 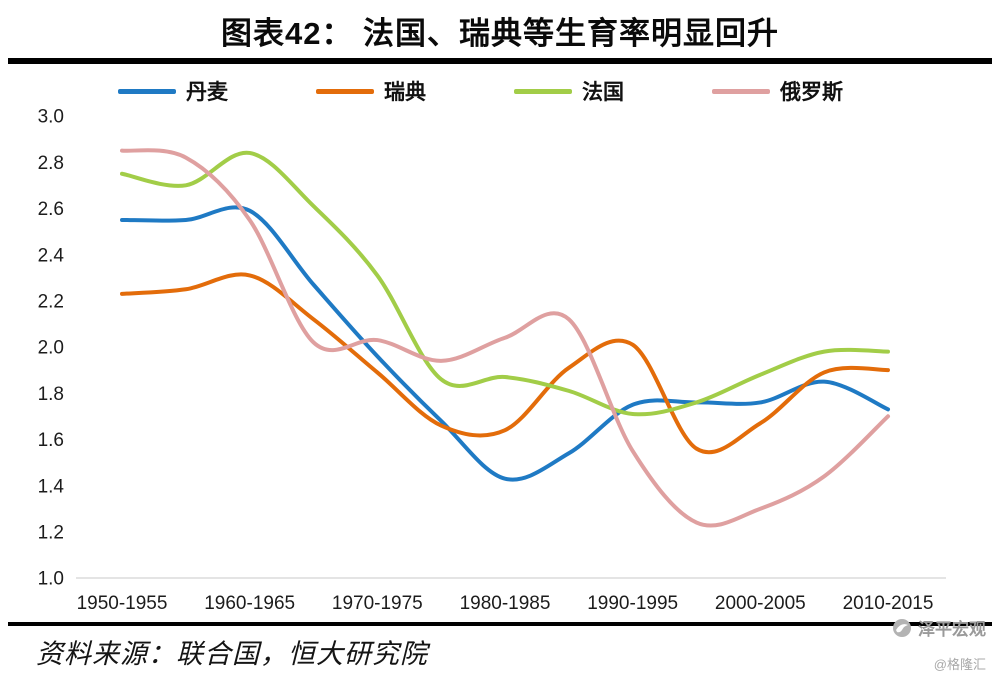 What do you see at coordinates (51, 348) in the screenshot?
I see `y-tick-label: 2.0` at bounding box center [51, 348].